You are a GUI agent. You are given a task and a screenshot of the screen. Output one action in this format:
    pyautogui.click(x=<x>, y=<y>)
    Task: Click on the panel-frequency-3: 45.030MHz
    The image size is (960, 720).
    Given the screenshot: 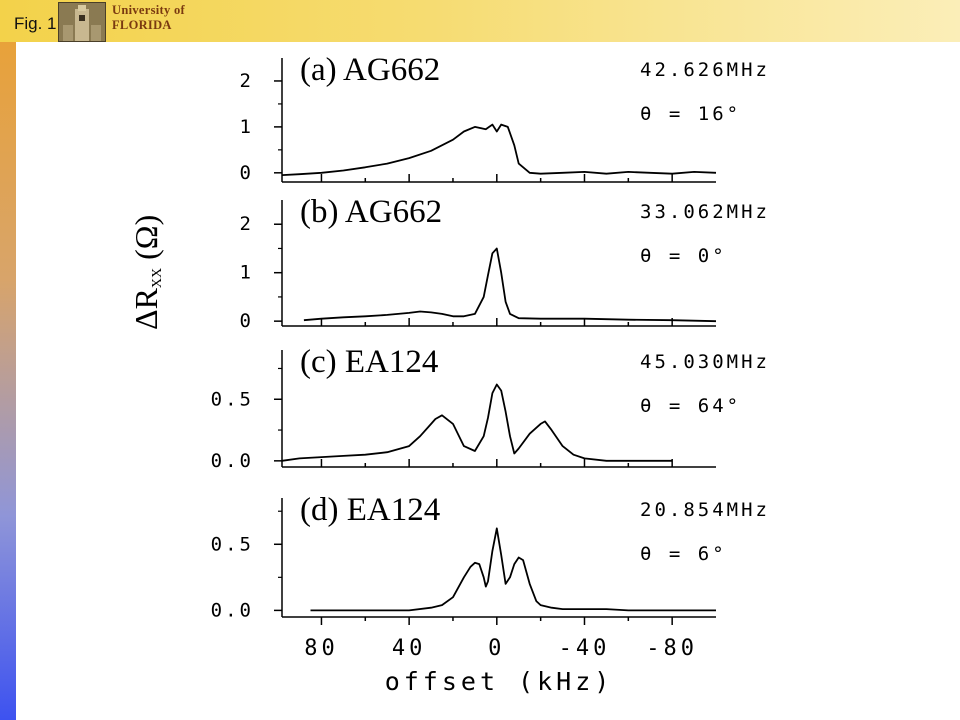 What is the action you would take?
    pyautogui.click(x=705, y=362)
    